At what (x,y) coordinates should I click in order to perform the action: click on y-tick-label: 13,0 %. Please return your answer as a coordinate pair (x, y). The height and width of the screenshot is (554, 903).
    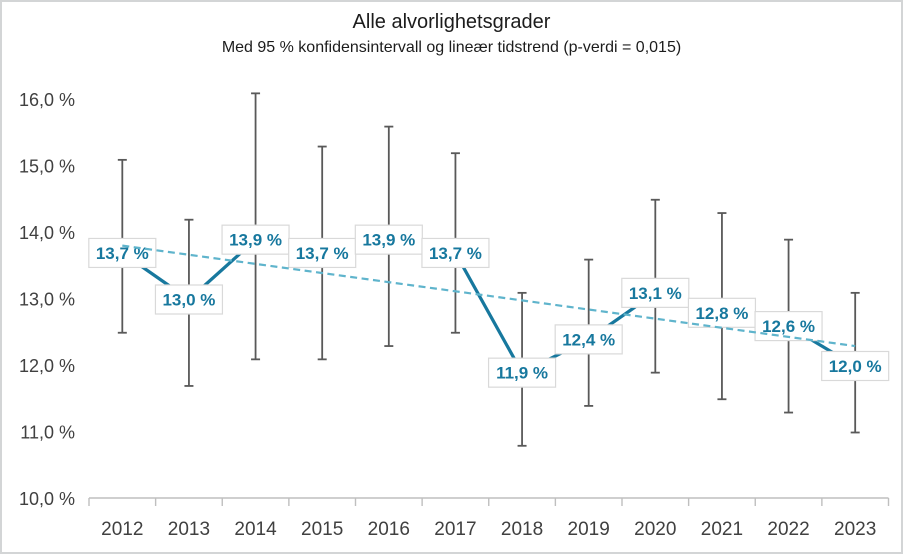
    Looking at the image, I should click on (47, 300).